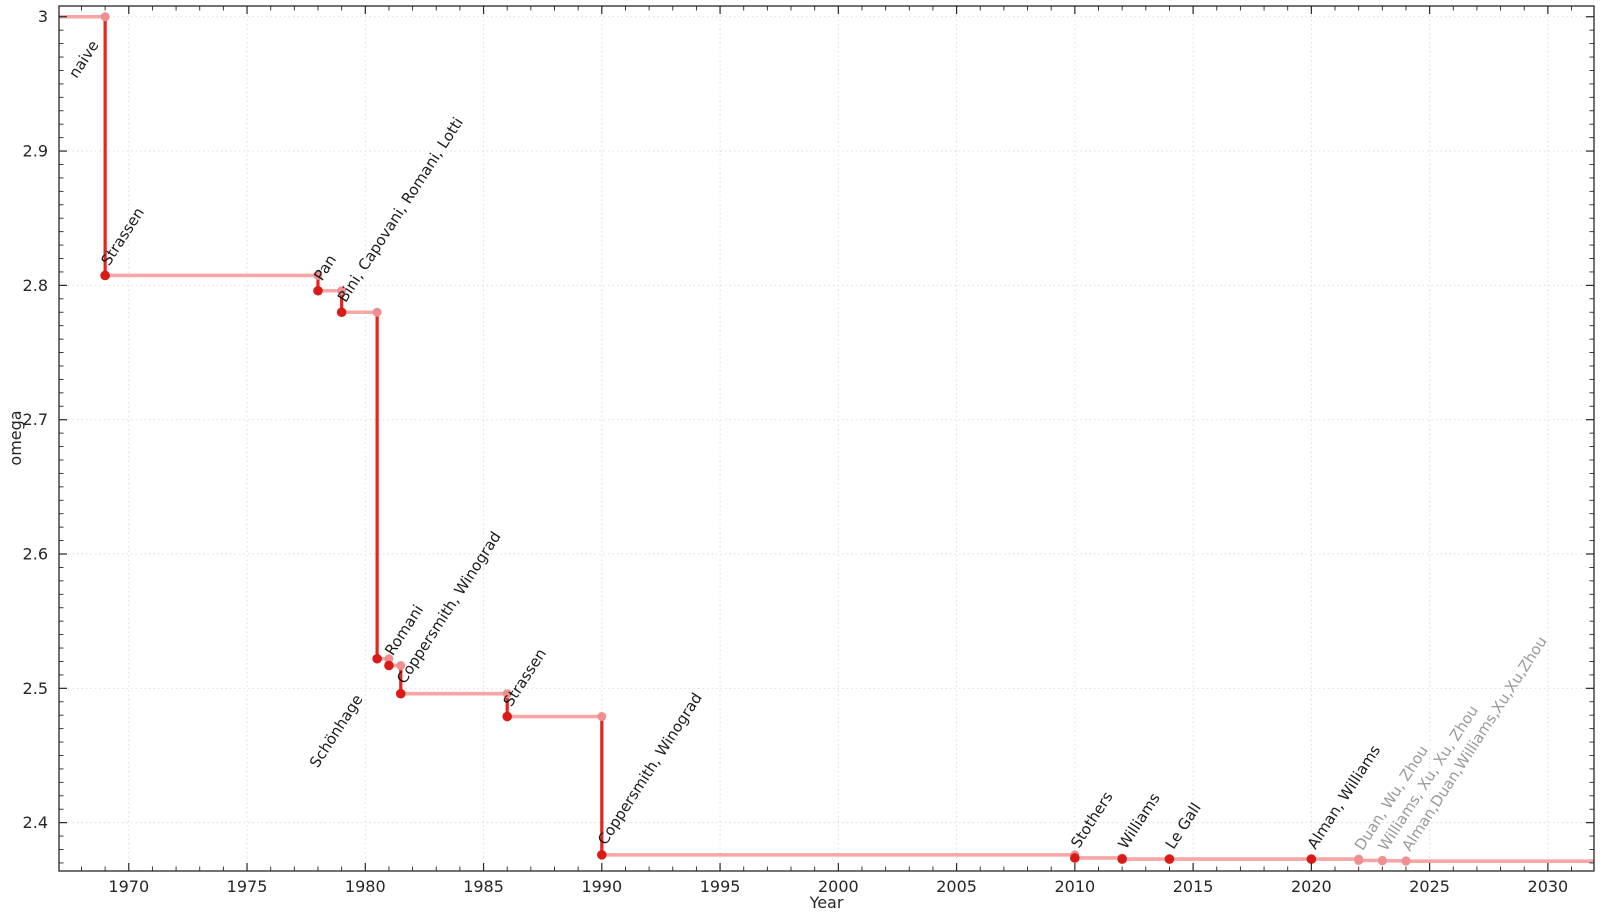  What do you see at coordinates (43, 16) in the screenshot?
I see `y-tick-label: 3` at bounding box center [43, 16].